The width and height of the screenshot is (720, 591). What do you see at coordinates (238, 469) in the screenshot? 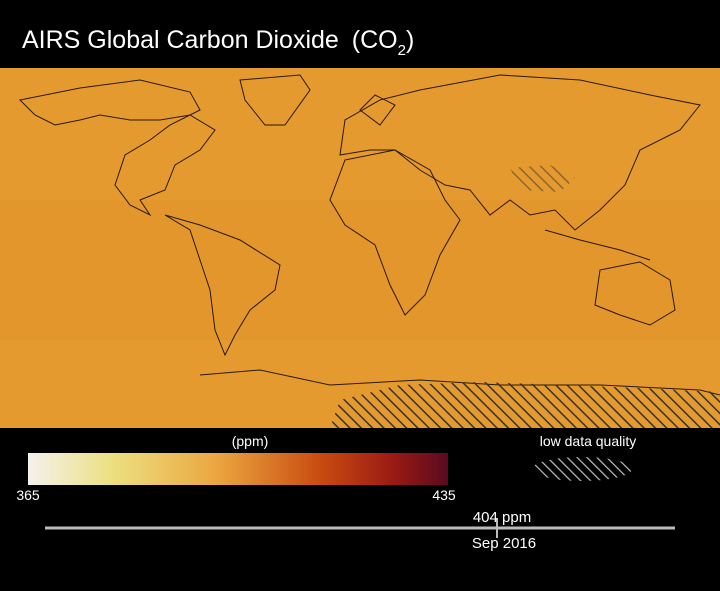
I see `colorbar` at bounding box center [238, 469].